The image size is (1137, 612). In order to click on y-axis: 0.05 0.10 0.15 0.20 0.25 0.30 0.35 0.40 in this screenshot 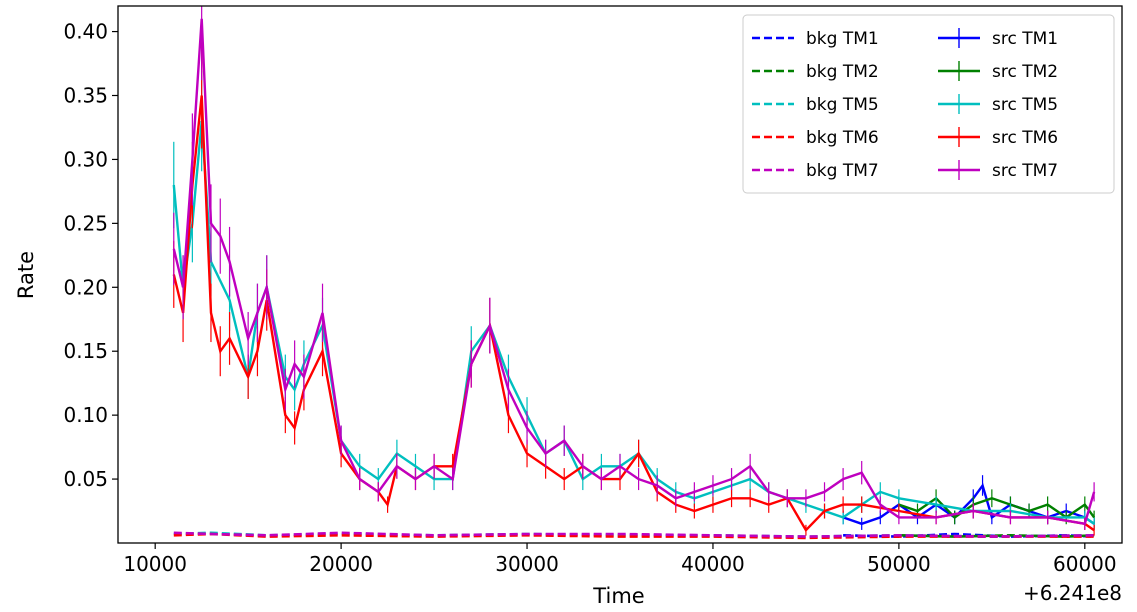, I will do `click(90, 255)`.